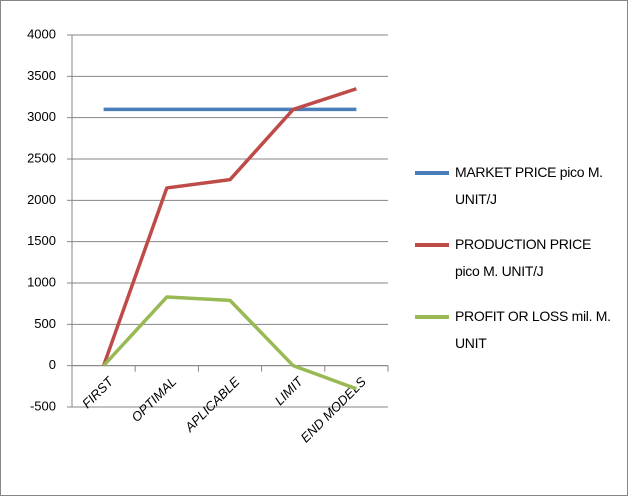  Describe the element at coordinates (529, 185) in the screenshot. I see `legend-label: MARKET PRICE pico M. UNIT/J` at that location.